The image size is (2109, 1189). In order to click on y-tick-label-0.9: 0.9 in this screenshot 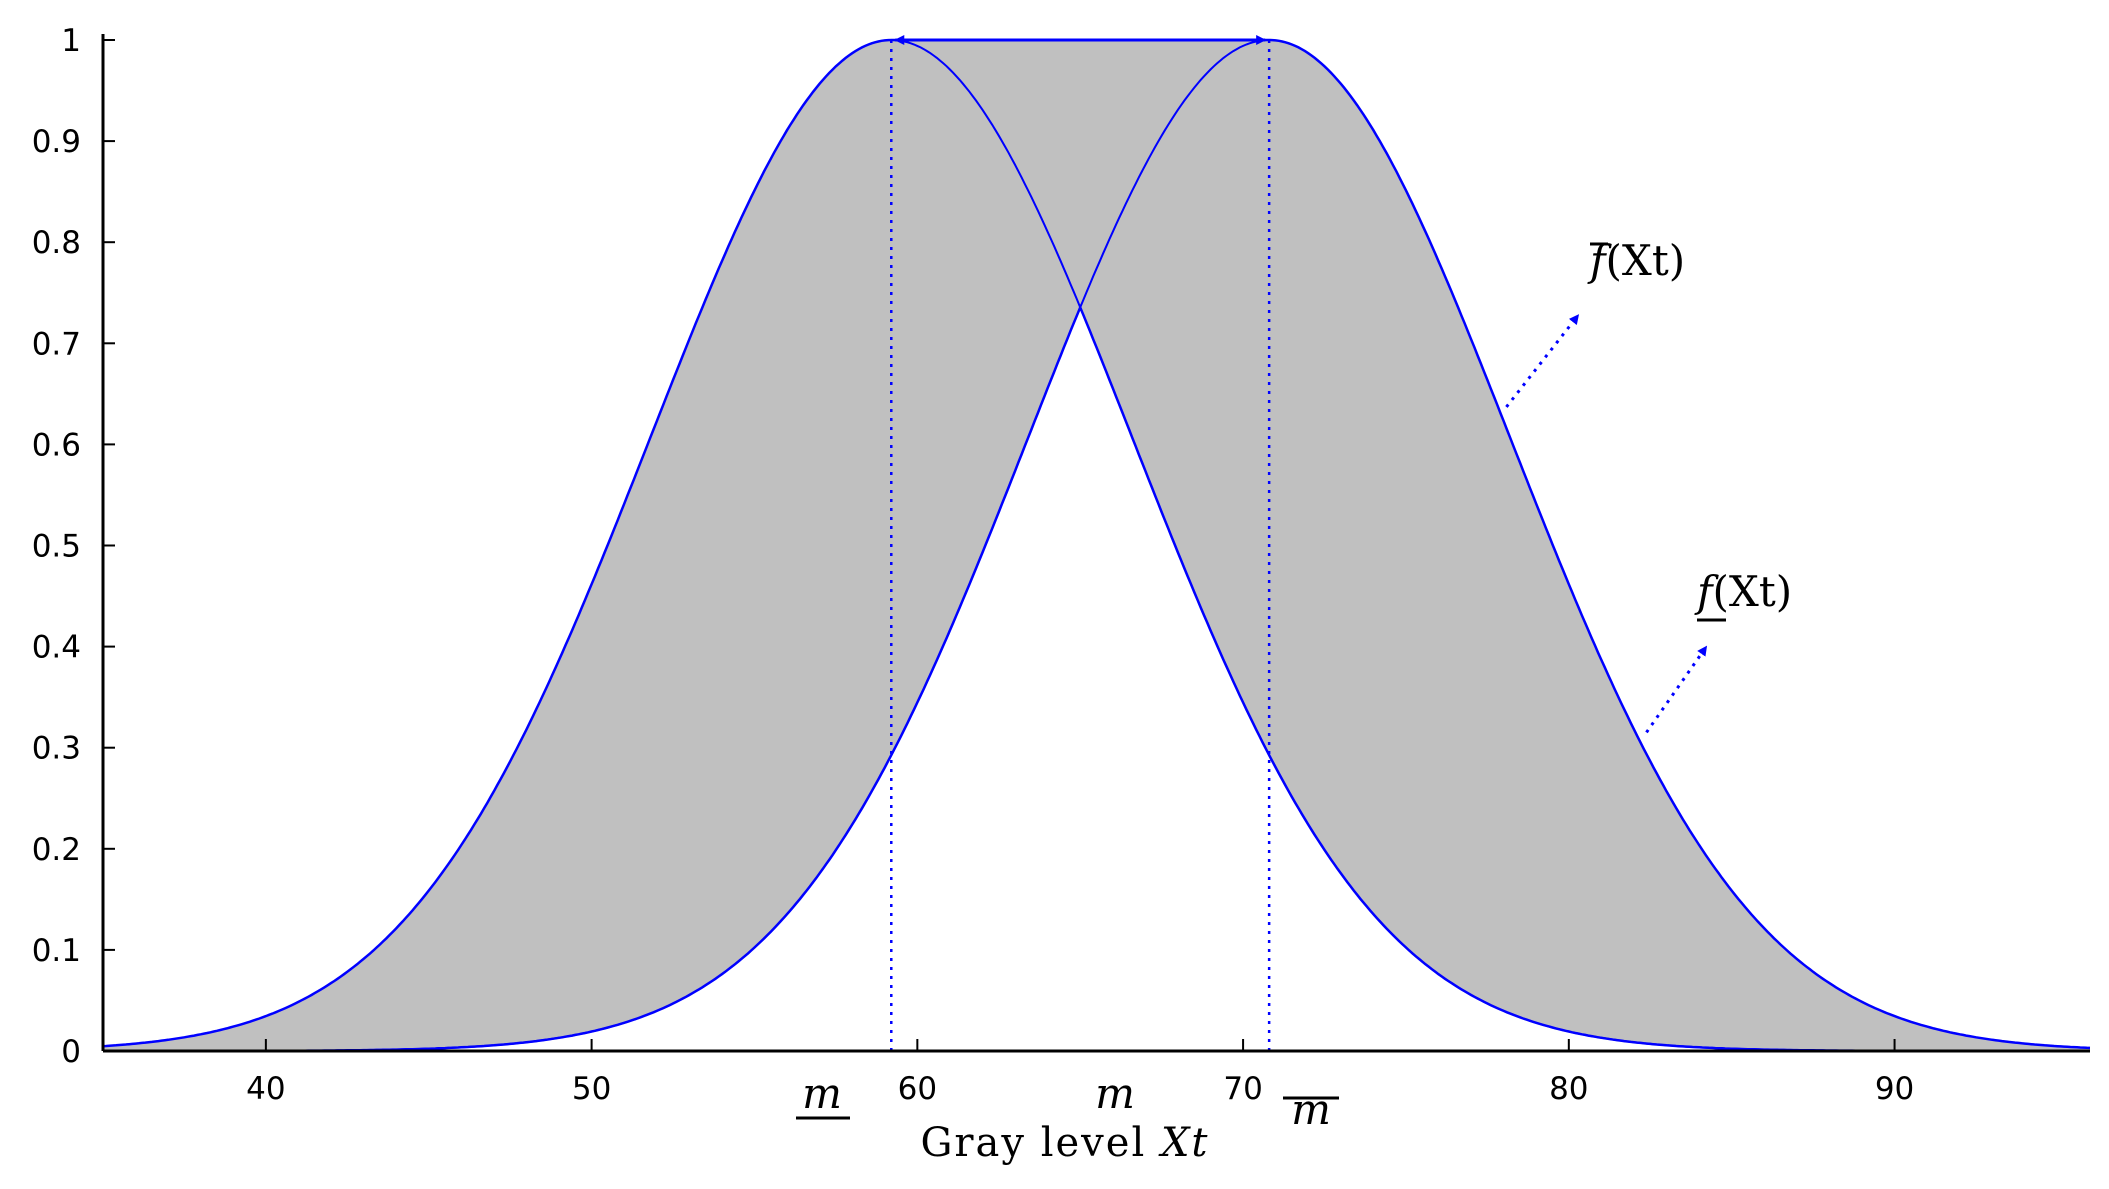, I will do `click(56, 142)`.